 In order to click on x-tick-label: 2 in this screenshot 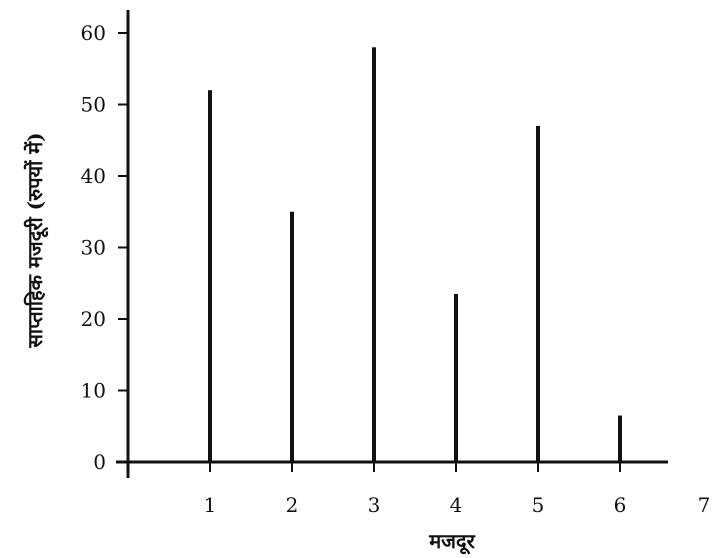, I will do `click(292, 505)`.